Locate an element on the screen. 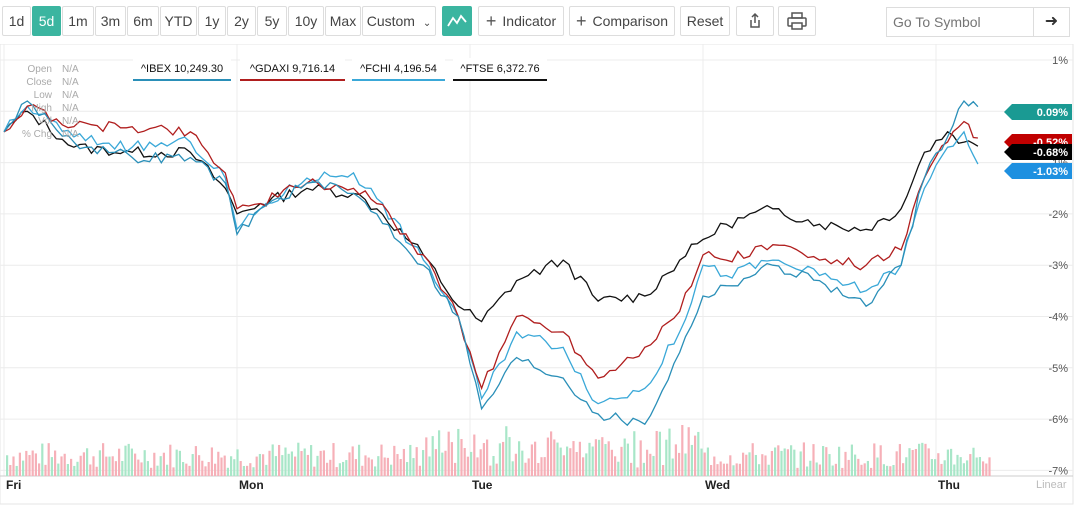  range-button-2y: 2y is located at coordinates (241, 21).